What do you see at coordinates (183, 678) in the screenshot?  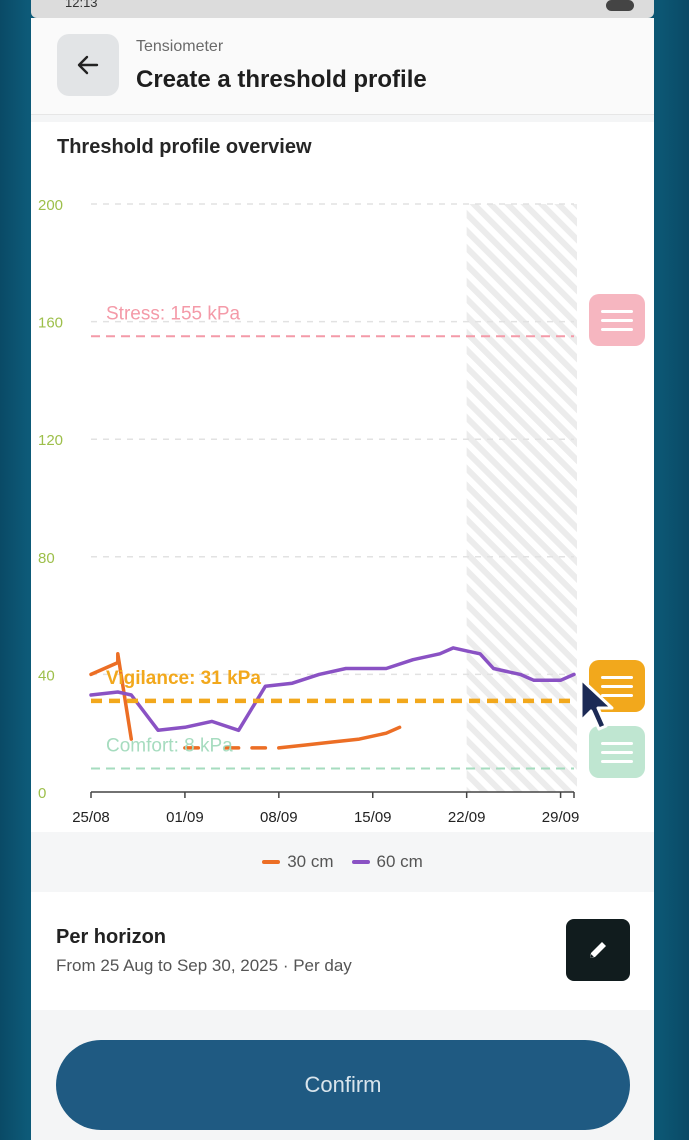 I see `vigilance-threshold-label: Vigilance: 31 kPa` at bounding box center [183, 678].